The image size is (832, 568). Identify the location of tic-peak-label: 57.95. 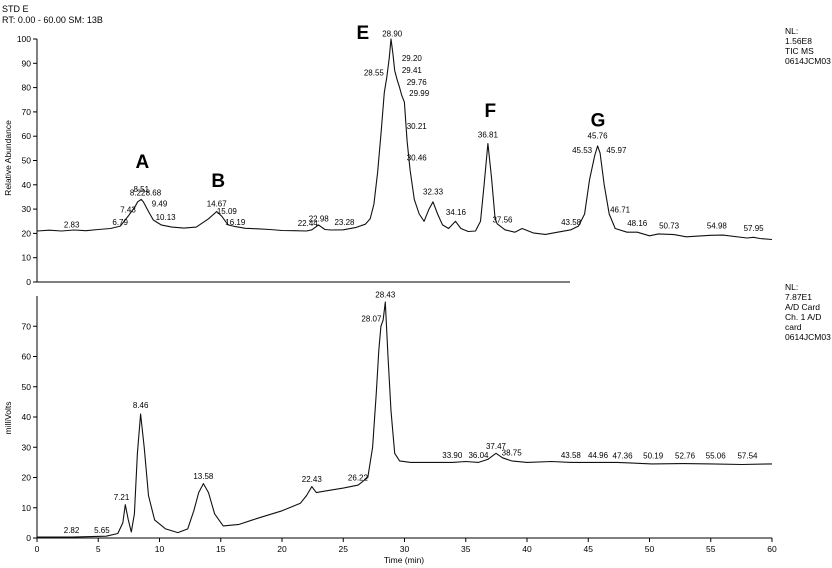
(754, 228).